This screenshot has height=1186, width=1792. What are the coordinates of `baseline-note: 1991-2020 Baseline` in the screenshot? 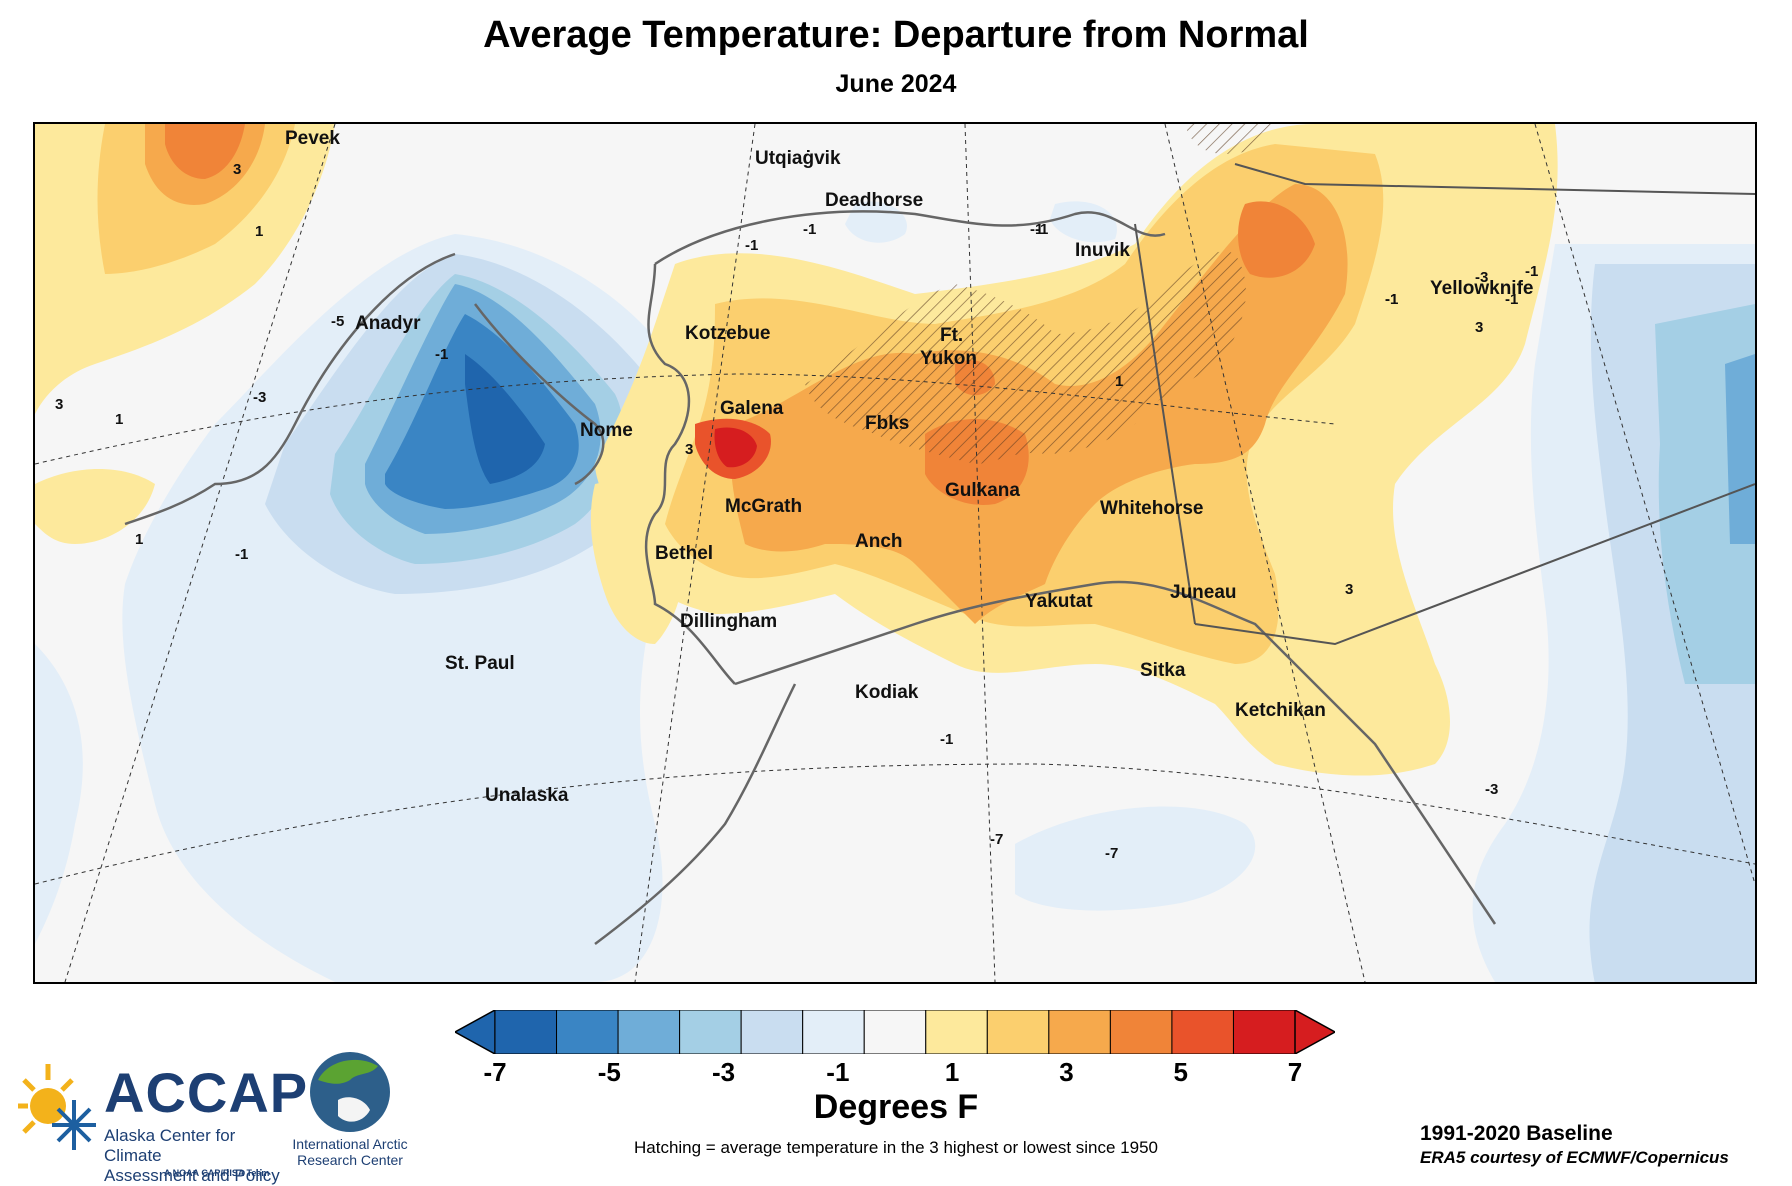 It's located at (1516, 1133).